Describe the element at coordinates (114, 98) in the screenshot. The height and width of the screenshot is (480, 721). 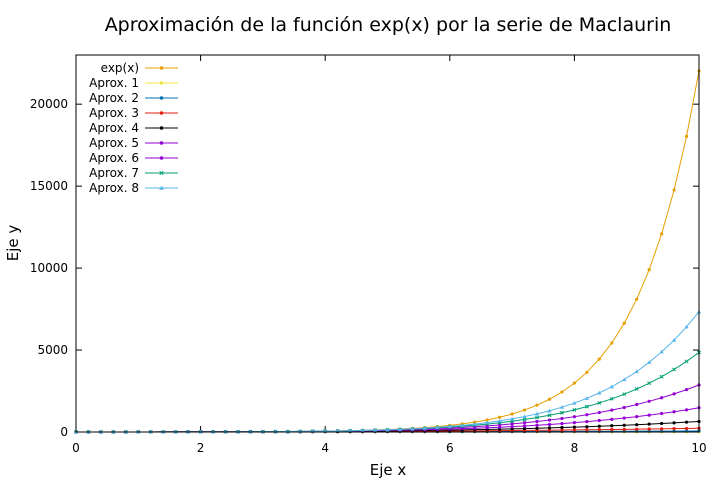
I see `legend-label: Aprox. 2` at that location.